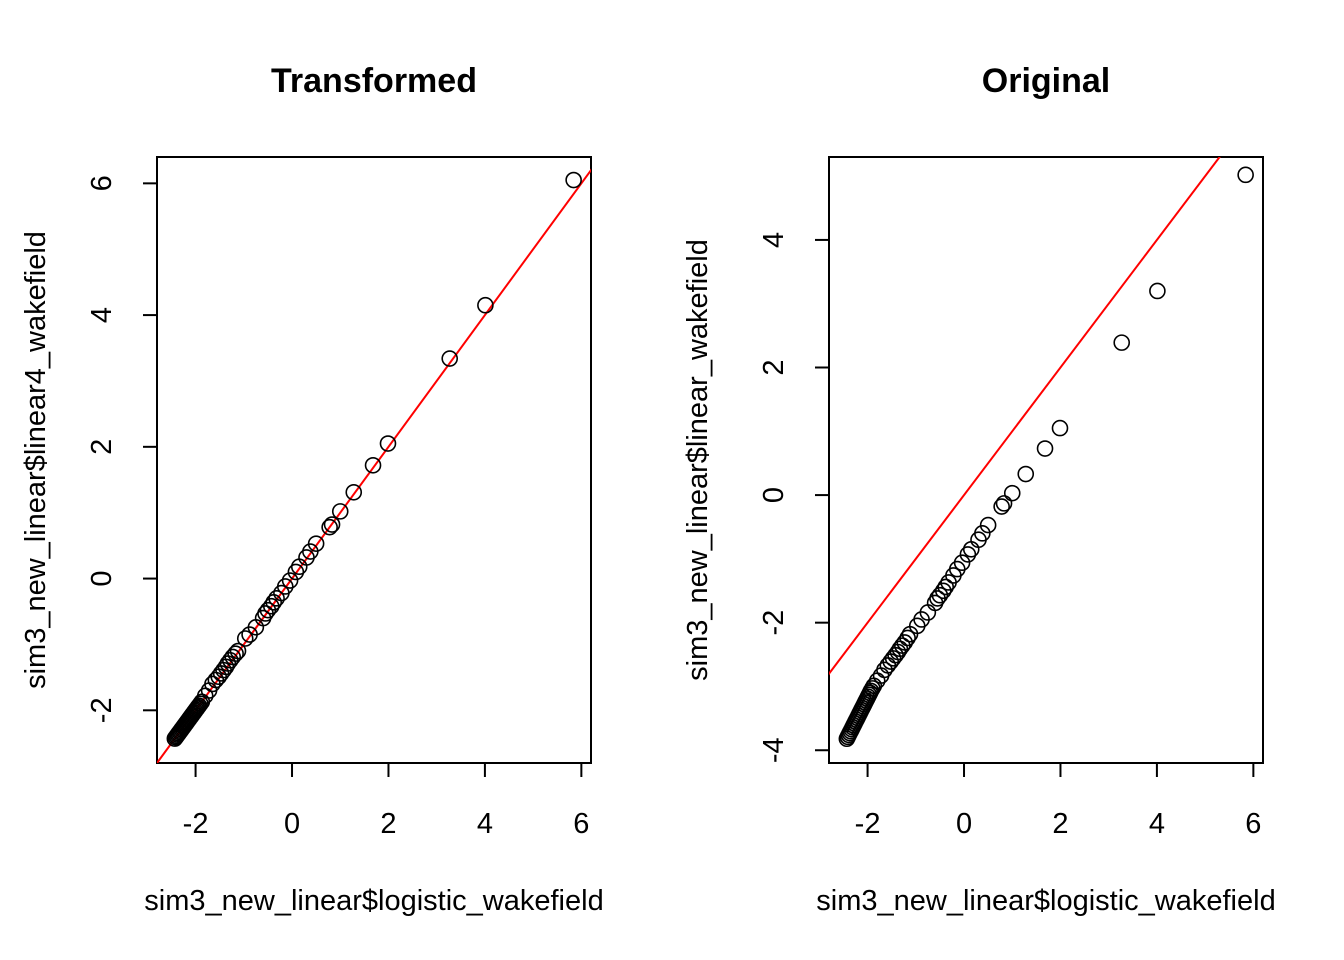  What do you see at coordinates (36, 460) in the screenshot?
I see `y-axis-label: sim3_new_linear$linear4_wakefield` at bounding box center [36, 460].